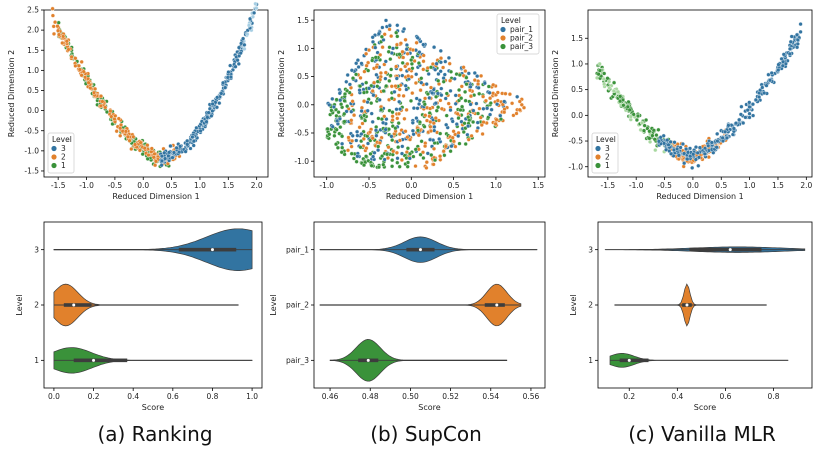 The height and width of the screenshot is (454, 831). I want to click on a-violin-median-dot, so click(74, 305).